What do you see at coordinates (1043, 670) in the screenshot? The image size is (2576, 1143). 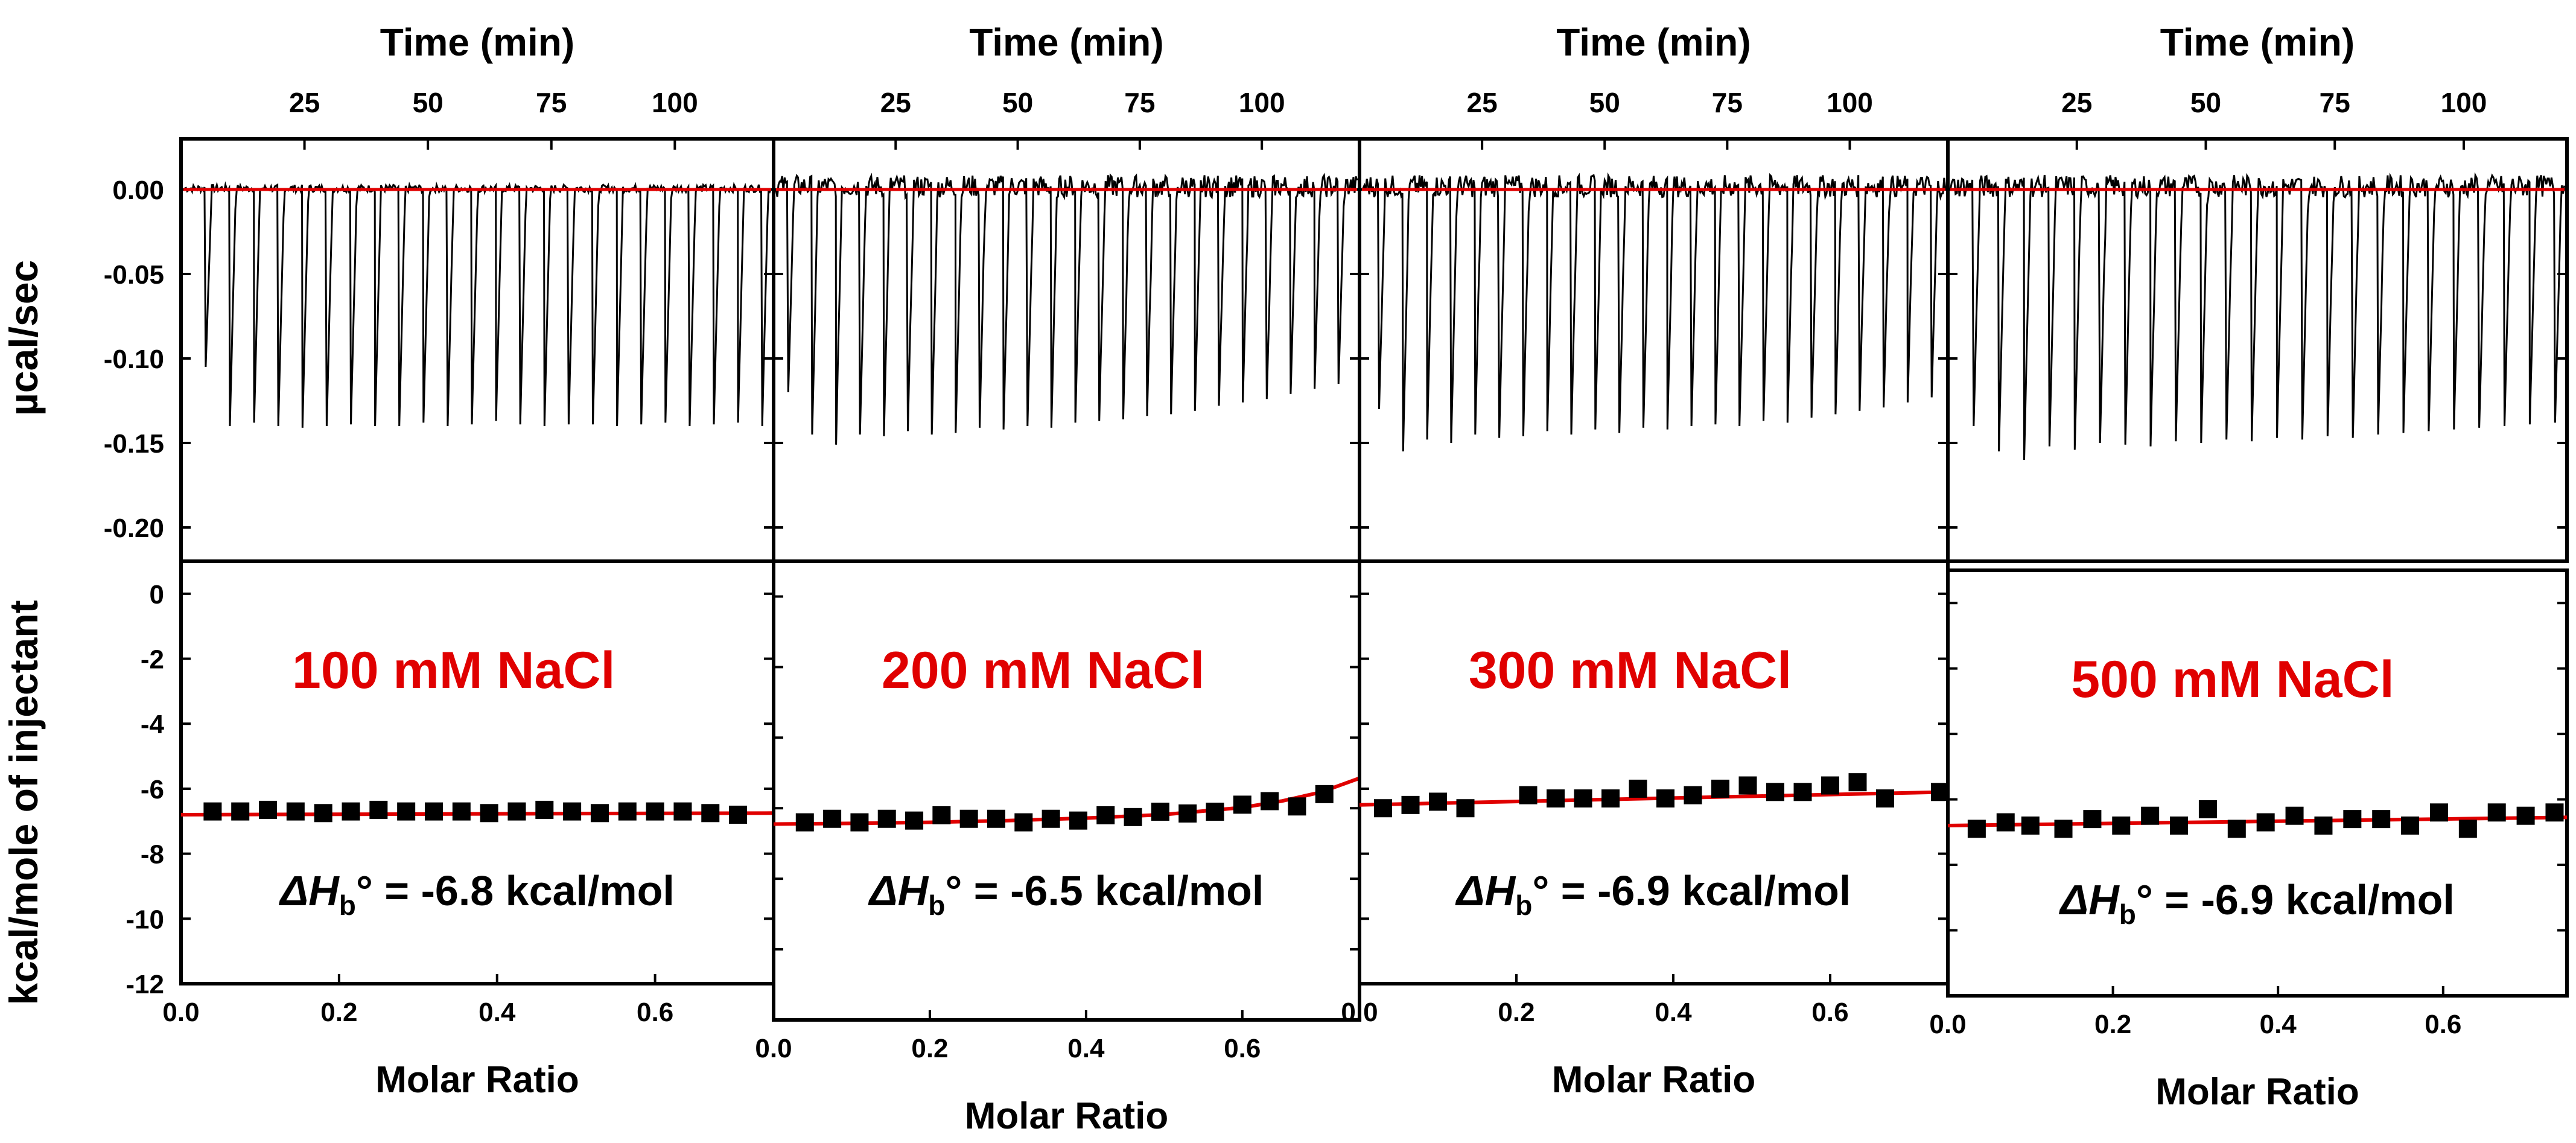 I see `salt-condition-label: 200 mM NaCl` at bounding box center [1043, 670].